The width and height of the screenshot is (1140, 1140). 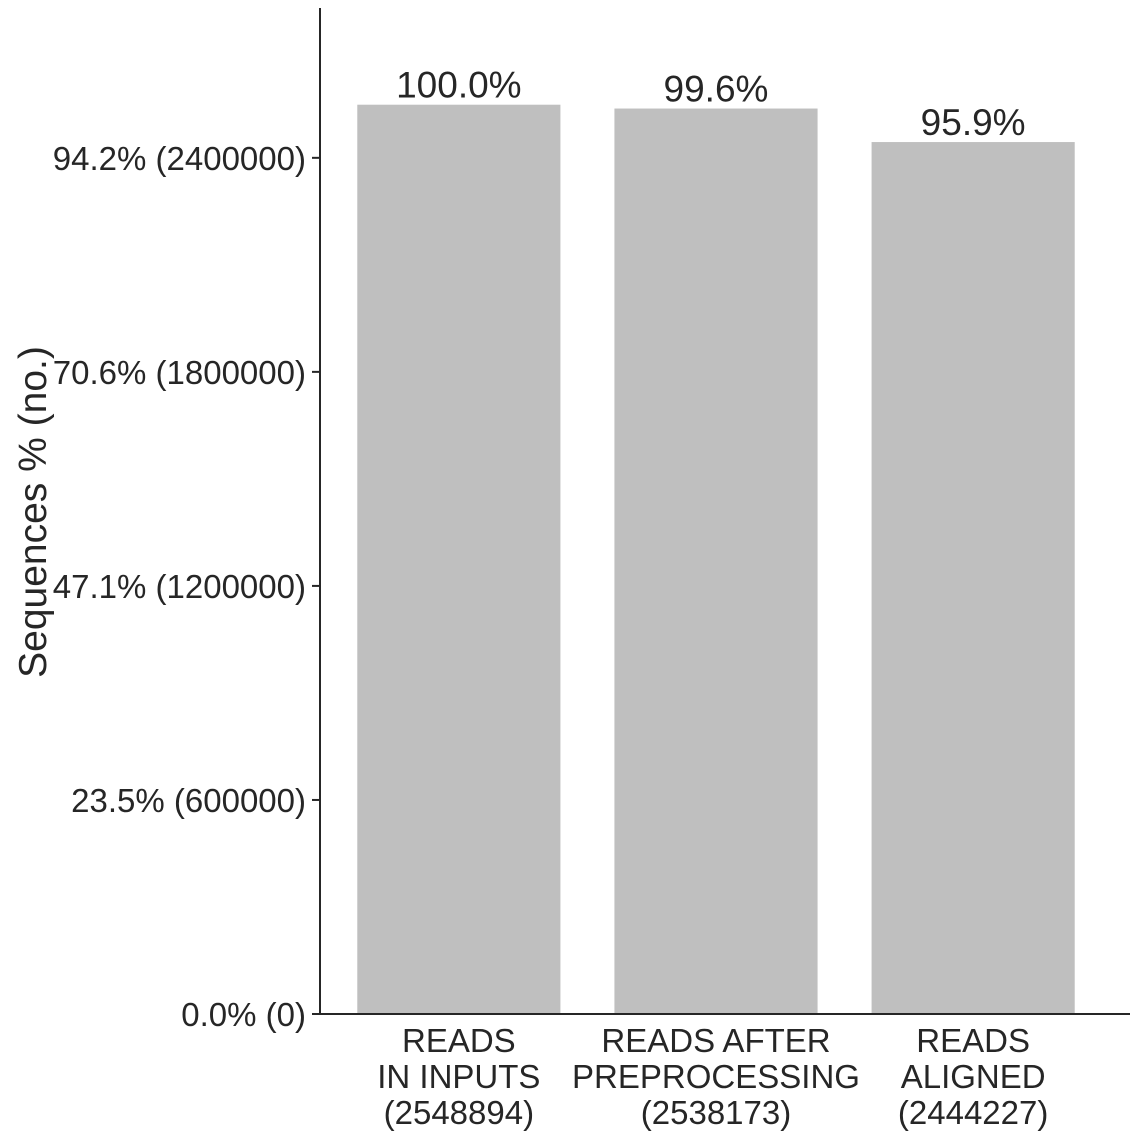 What do you see at coordinates (459, 1112) in the screenshot?
I see `x-tick-label: (2548894)` at bounding box center [459, 1112].